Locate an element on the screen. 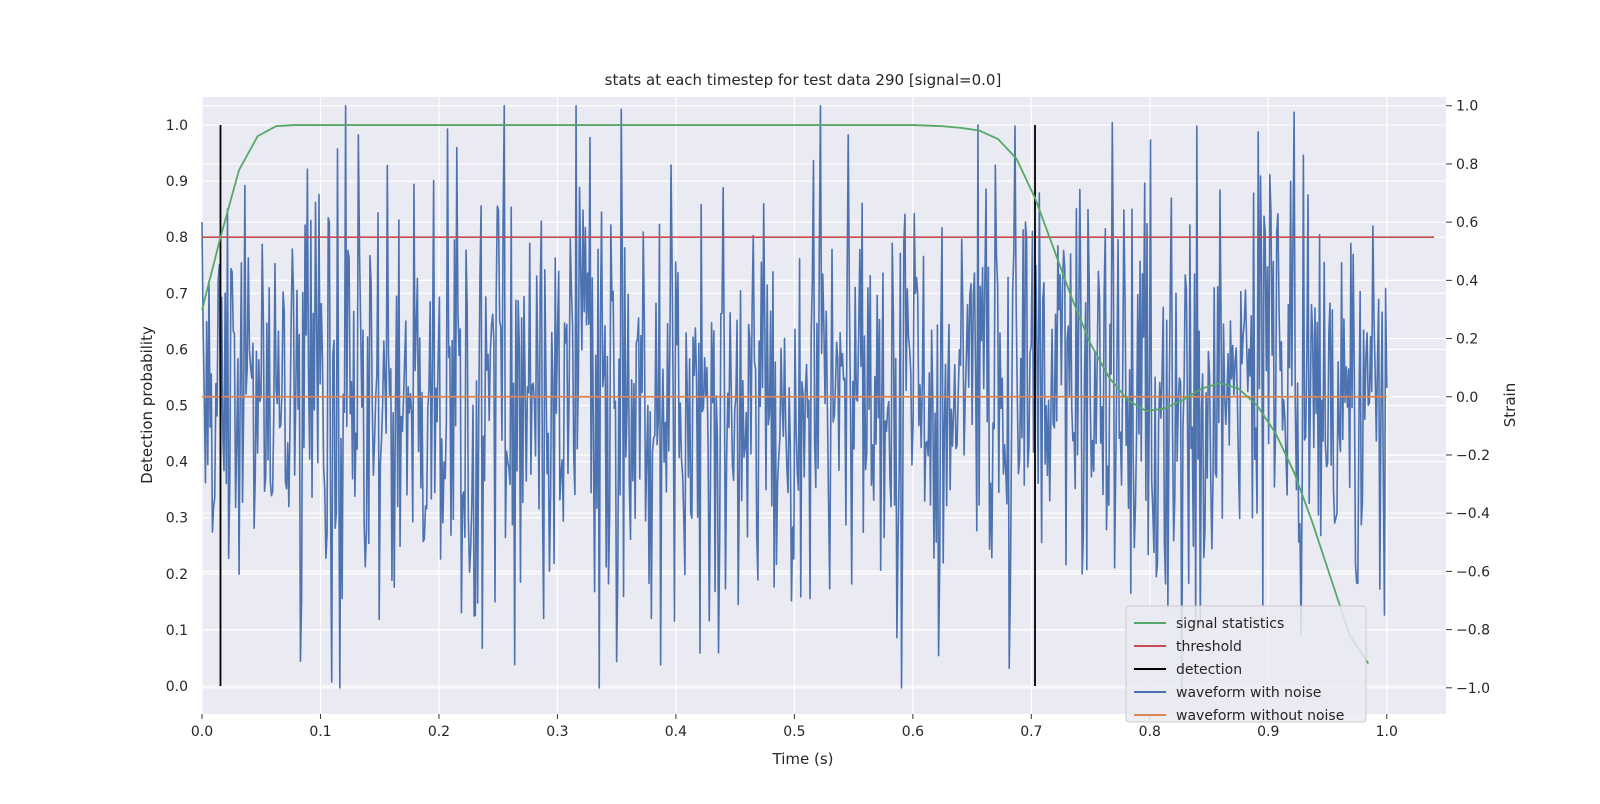 This screenshot has height=804, width=1600. x-tick-label: 0.4 is located at coordinates (676, 732).